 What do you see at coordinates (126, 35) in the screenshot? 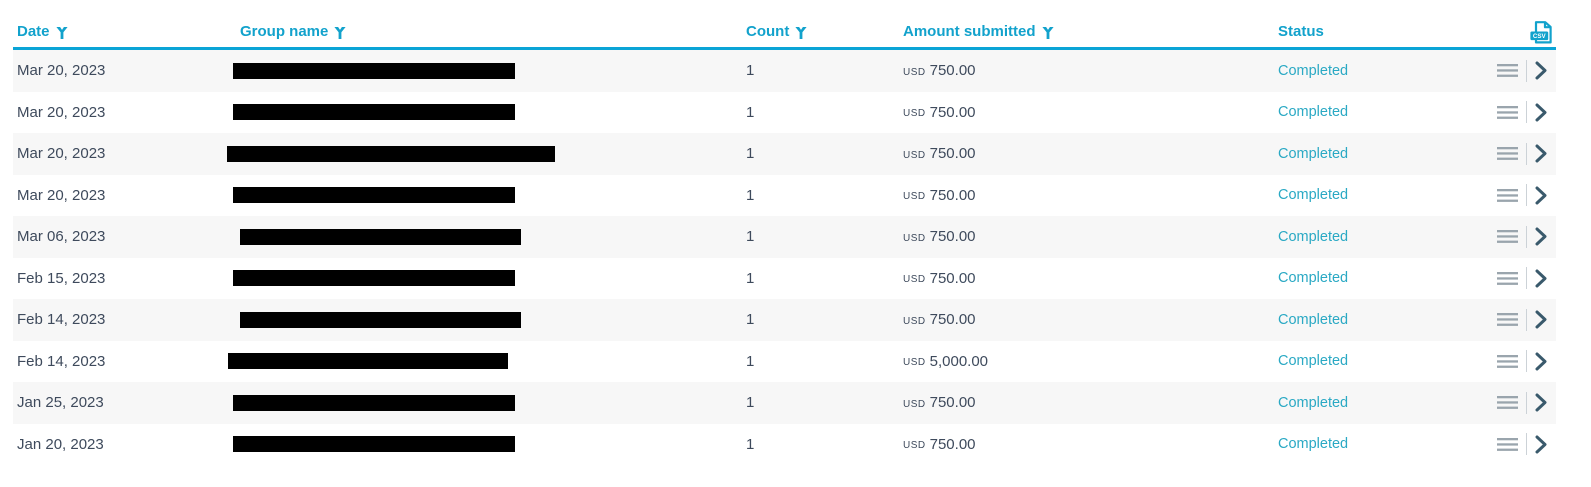
I see `column-header-date: Date` at bounding box center [126, 35].